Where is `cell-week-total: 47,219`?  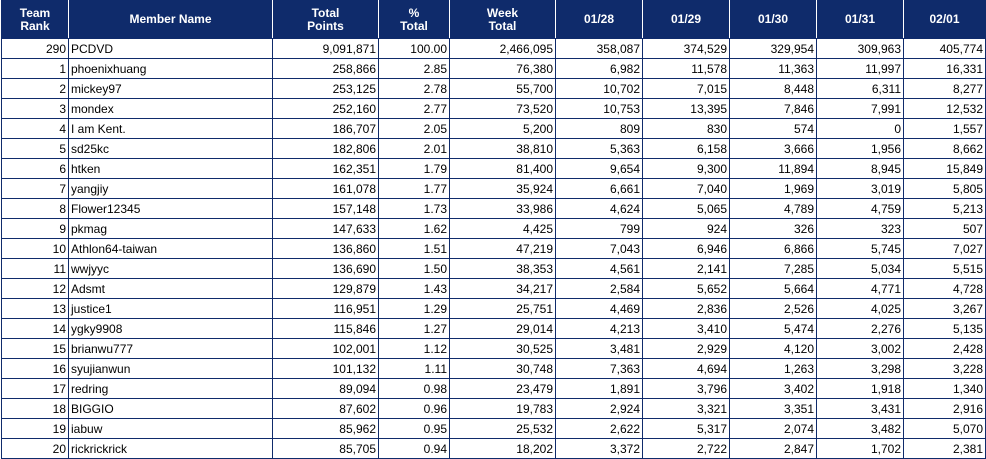 cell-week-total: 47,219 is located at coordinates (502, 248).